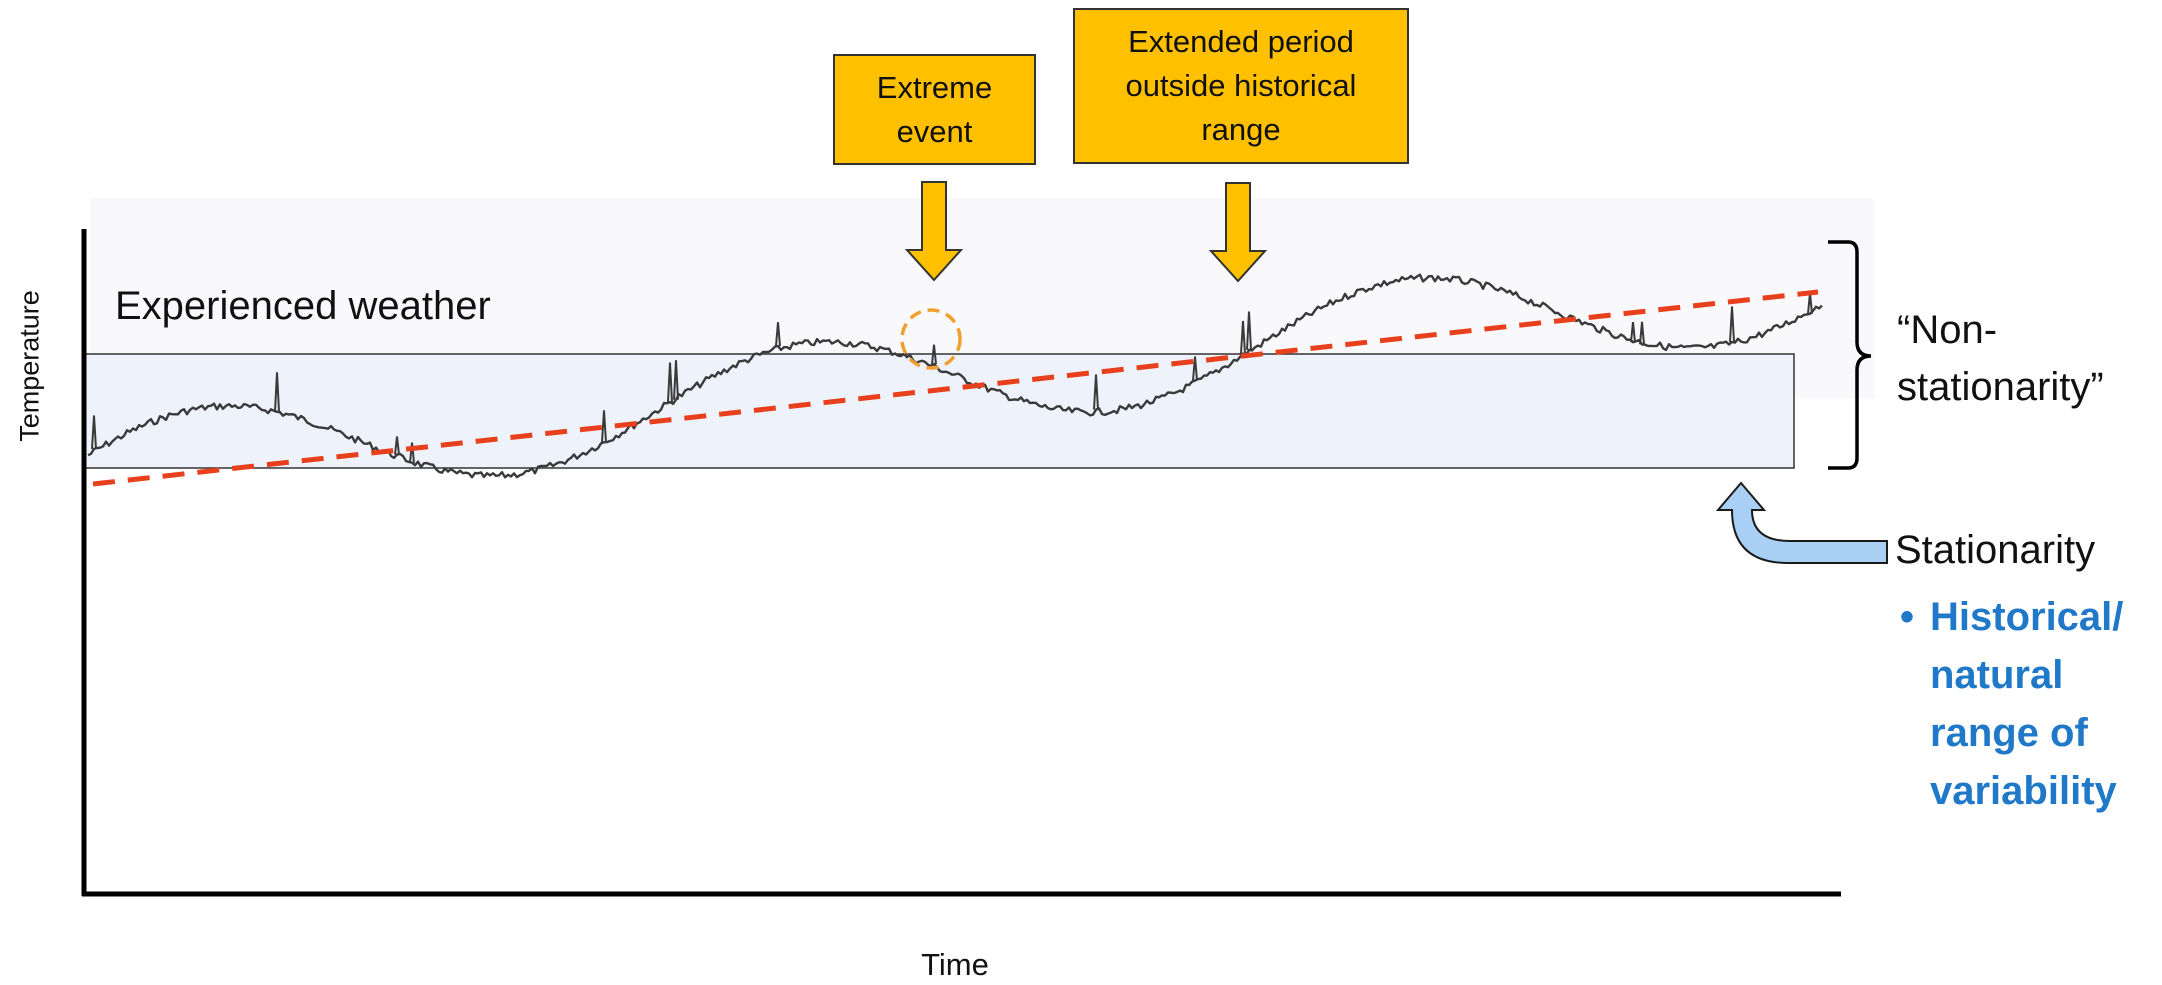 Image resolution: width=2162 pixels, height=985 pixels. I want to click on series-label: Experienced weather, so click(303, 306).